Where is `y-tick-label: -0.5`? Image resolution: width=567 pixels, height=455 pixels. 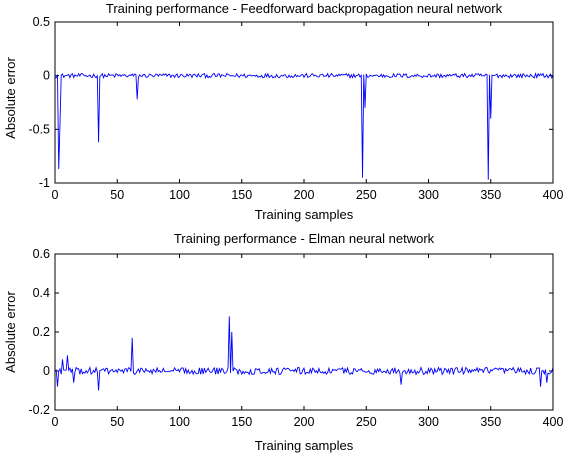 y-tick-label: -0.5 is located at coordinates (39, 129).